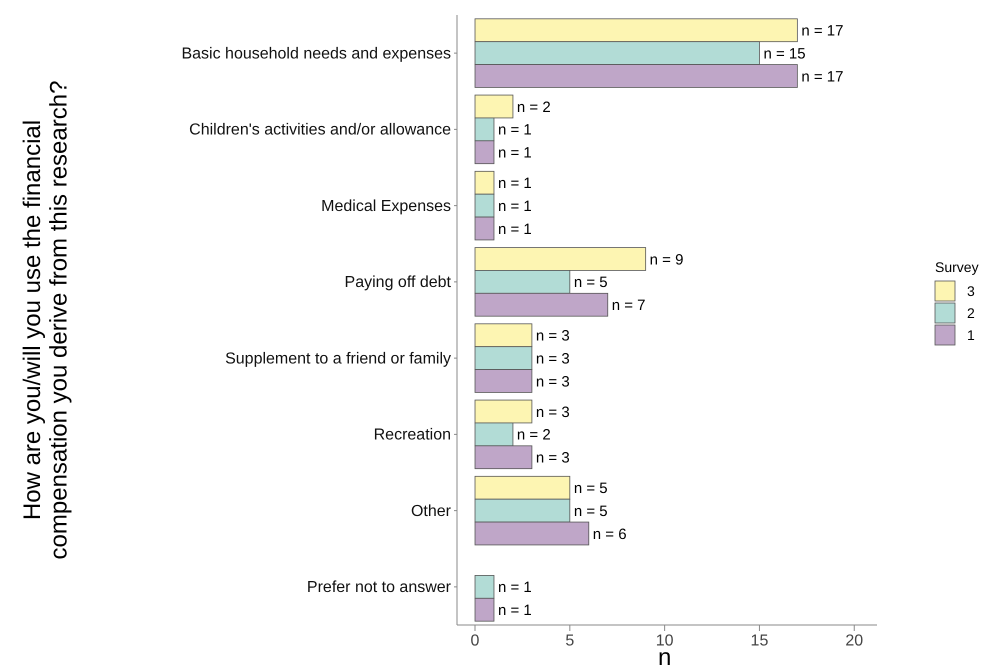  Describe the element at coordinates (320, 129) in the screenshot. I see `y-tick-label: Children's activities and/or allowance` at that location.